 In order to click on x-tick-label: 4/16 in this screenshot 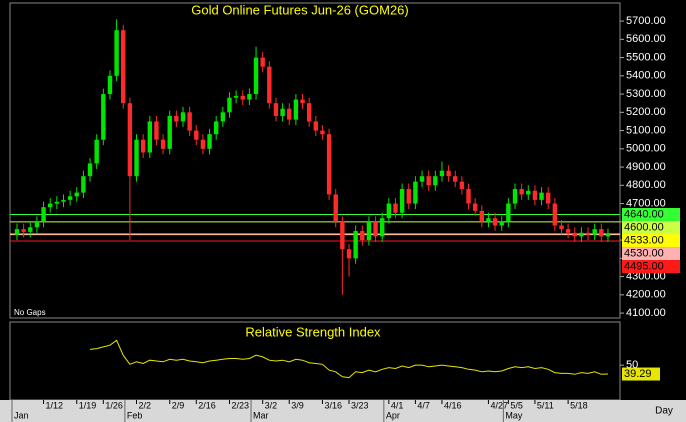, I will do `click(453, 405)`.